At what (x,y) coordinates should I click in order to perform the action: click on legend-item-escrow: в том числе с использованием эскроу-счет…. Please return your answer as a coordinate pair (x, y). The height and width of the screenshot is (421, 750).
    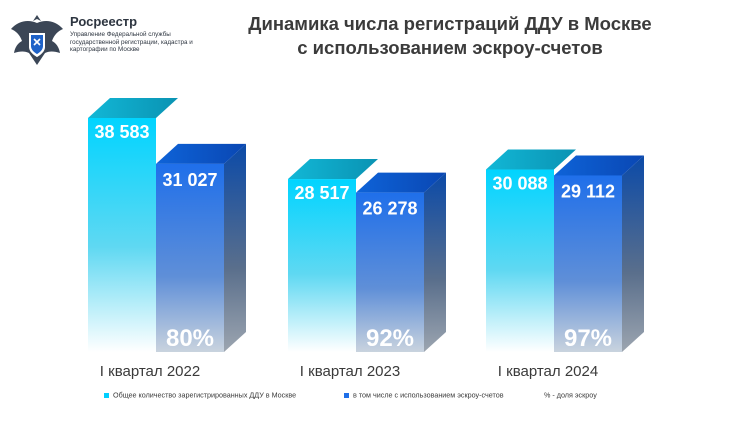
    Looking at the image, I should click on (424, 395).